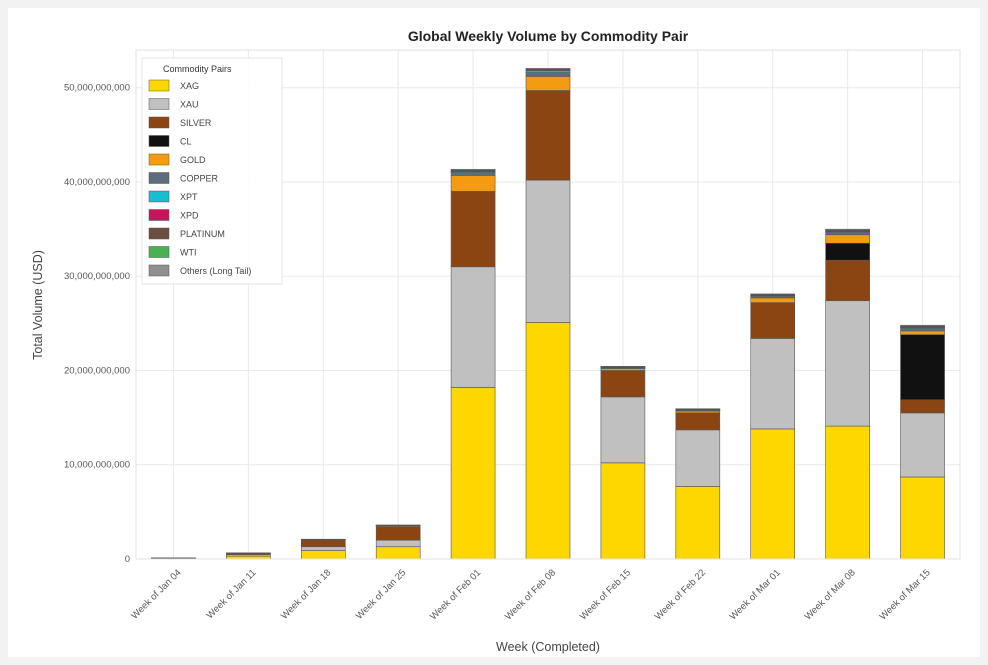  I want to click on legend-label: XAU, so click(189, 105).